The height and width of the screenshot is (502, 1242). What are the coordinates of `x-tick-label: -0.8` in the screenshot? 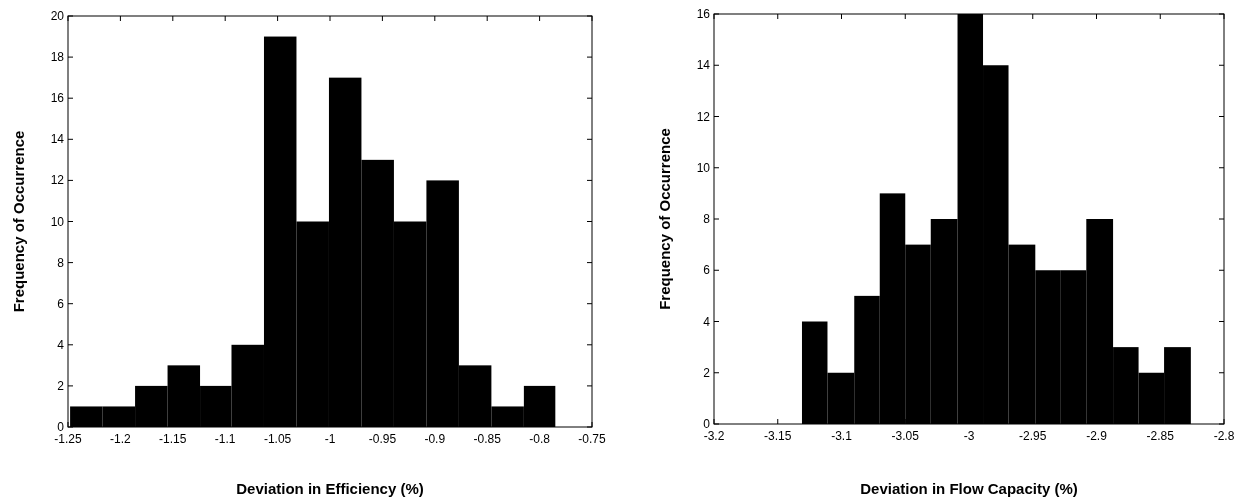 It's located at (540, 439).